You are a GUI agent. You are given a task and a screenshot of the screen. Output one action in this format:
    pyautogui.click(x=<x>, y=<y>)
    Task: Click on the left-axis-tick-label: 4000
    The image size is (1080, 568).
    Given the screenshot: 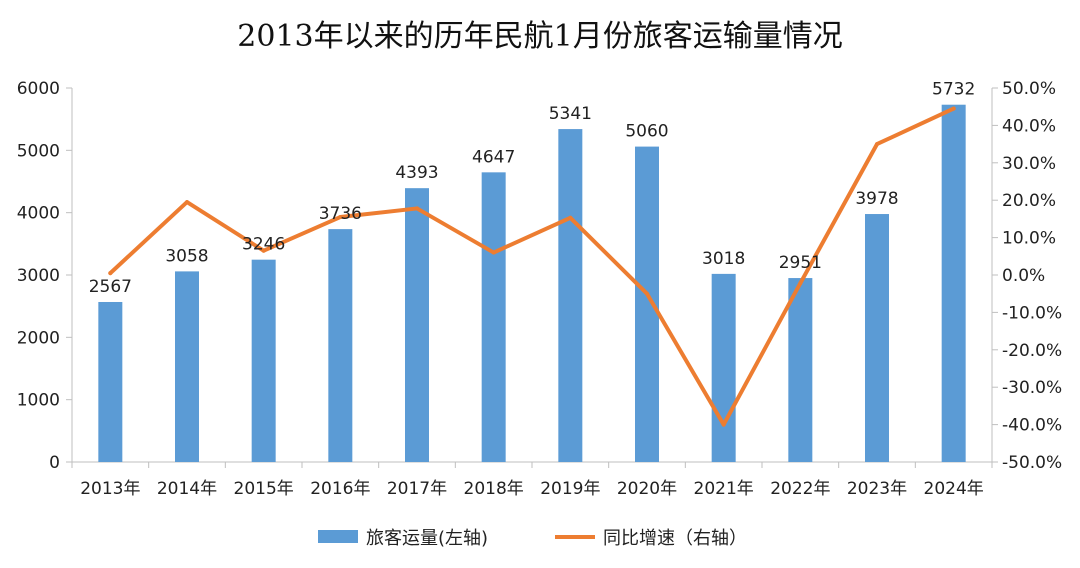 What is the action you would take?
    pyautogui.click(x=38, y=214)
    